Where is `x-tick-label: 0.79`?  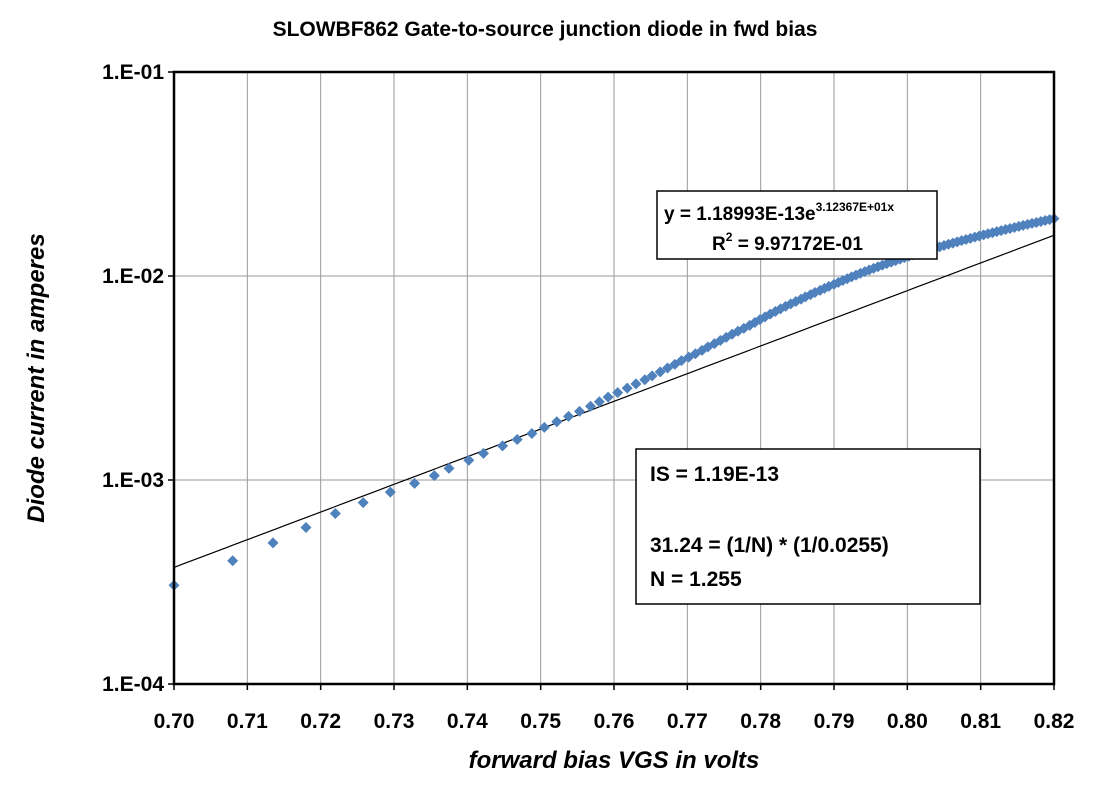 x-tick-label: 0.79 is located at coordinates (834, 721).